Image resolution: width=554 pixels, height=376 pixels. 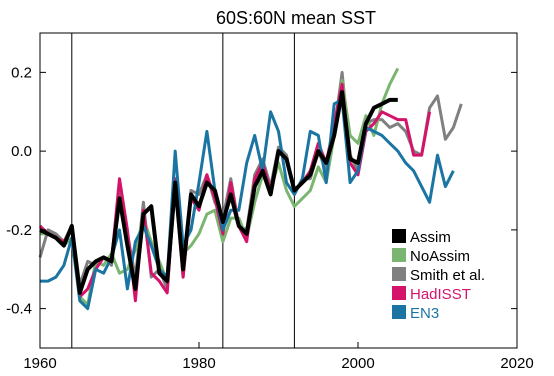 What do you see at coordinates (516, 363) in the screenshot?
I see `x-tick-label: 2020` at bounding box center [516, 363].